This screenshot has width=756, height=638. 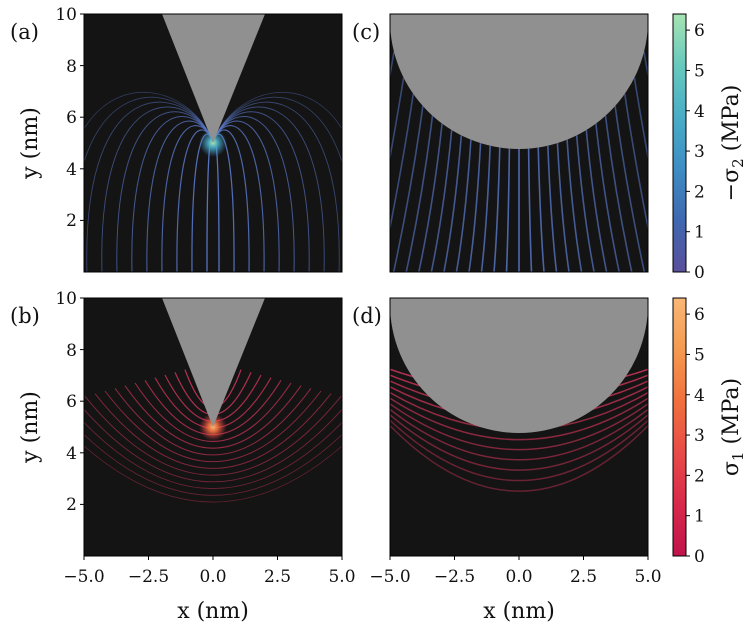 What do you see at coordinates (66, 299) in the screenshot?
I see `panel-b-y-tick-label: 10` at bounding box center [66, 299].